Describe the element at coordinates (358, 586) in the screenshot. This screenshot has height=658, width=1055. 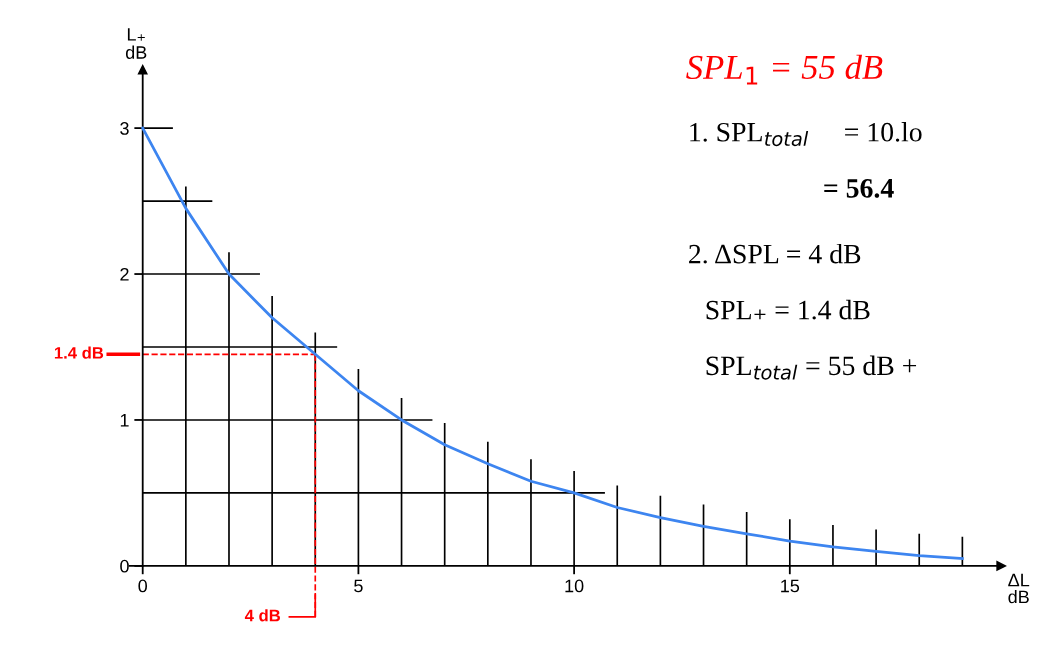
I see `x-tick-label: 5` at that location.